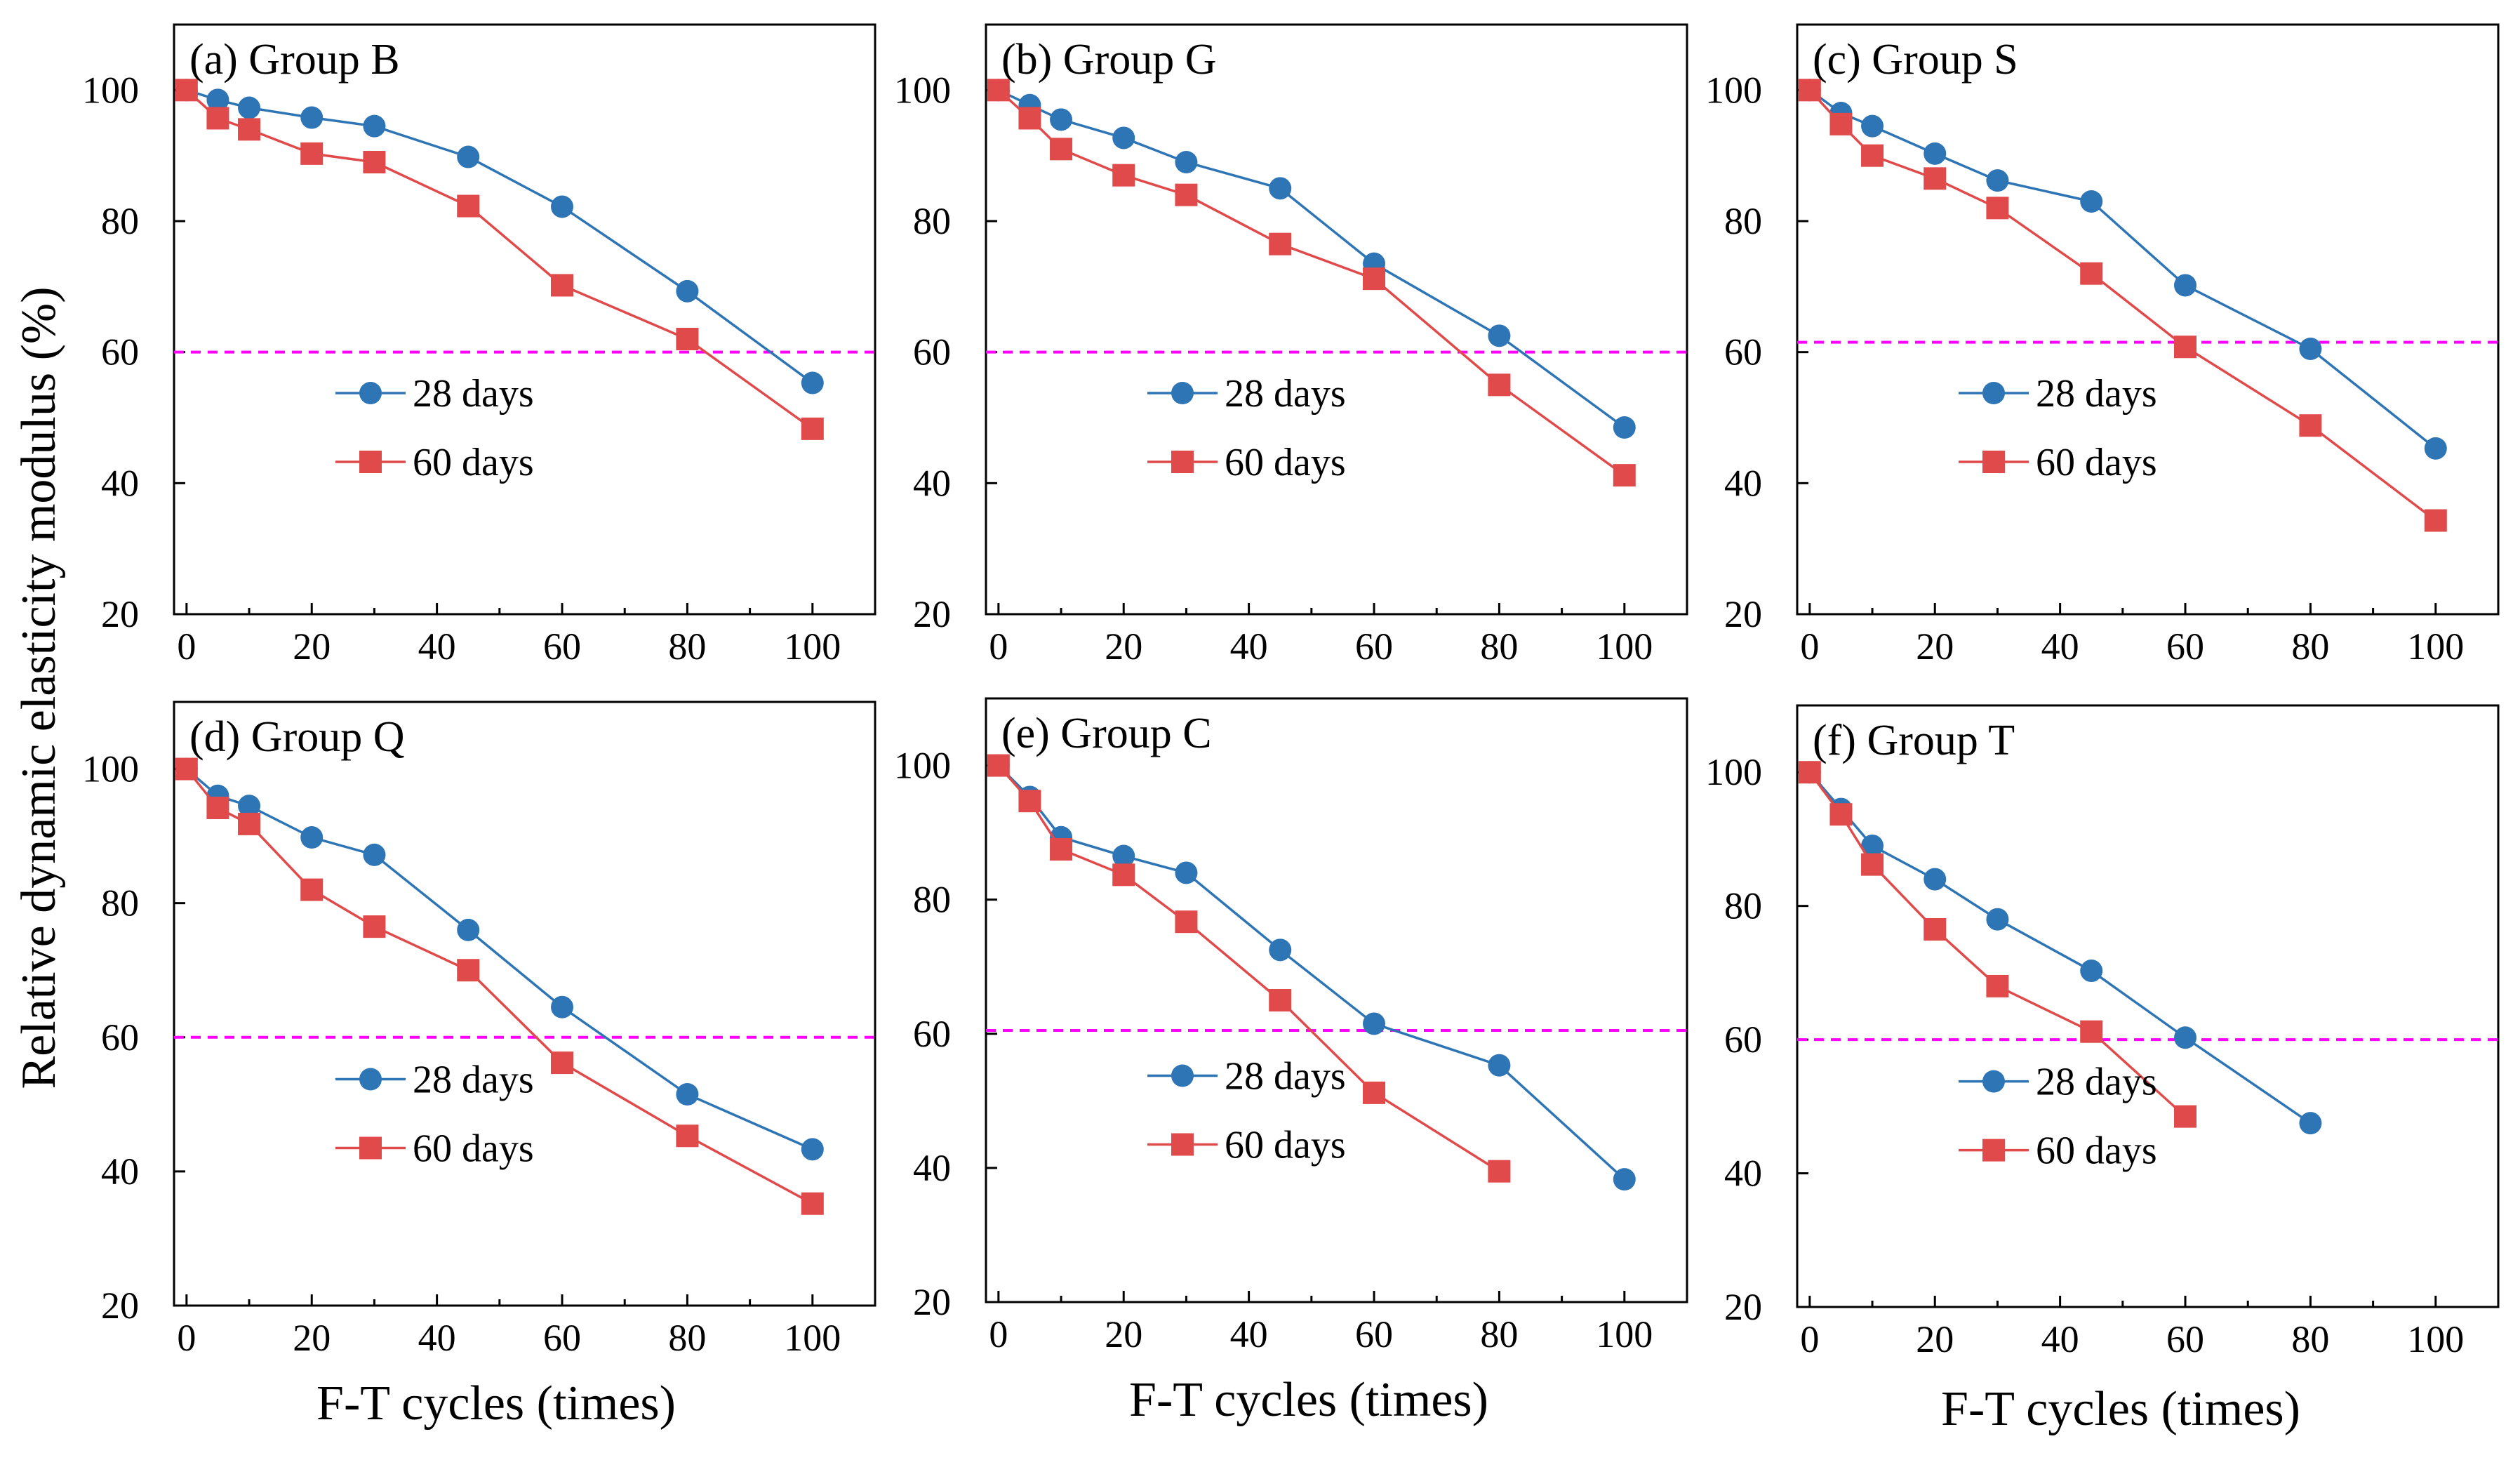 This screenshot has width=2520, height=1460. I want to click on x-tick-label-c: 80, so click(2310, 646).